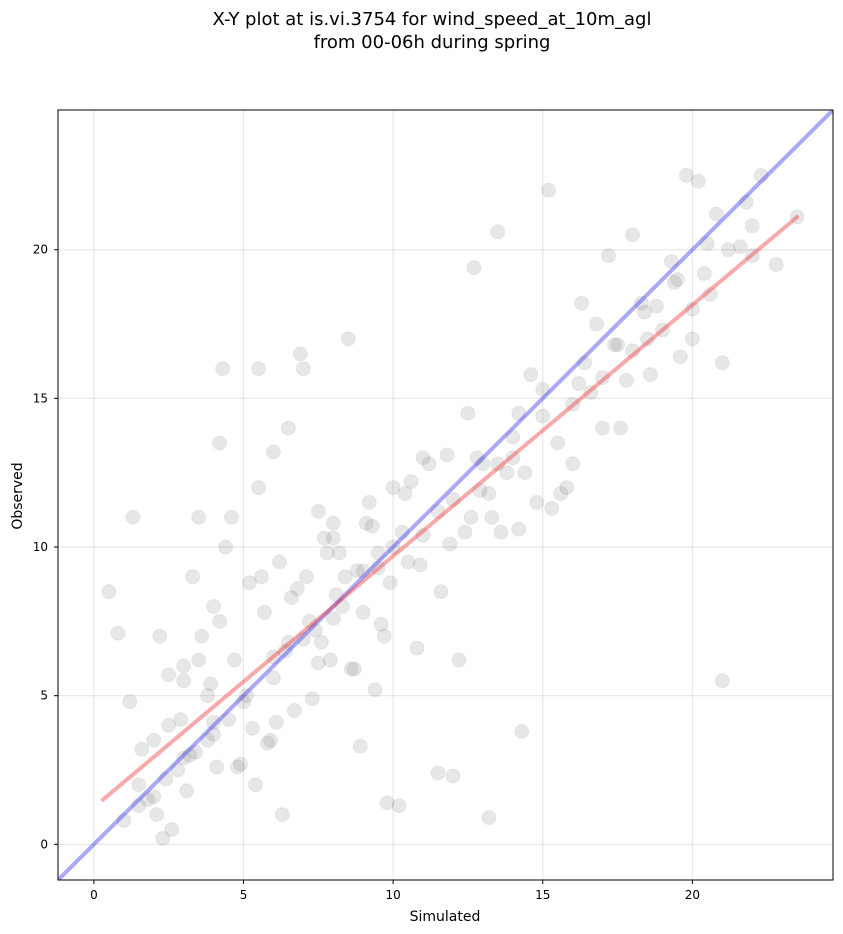 Image resolution: width=843 pixels, height=934 pixels. What do you see at coordinates (395, 891) in the screenshot?
I see `x-axis-ticks: 0 5 10 15 20` at bounding box center [395, 891].